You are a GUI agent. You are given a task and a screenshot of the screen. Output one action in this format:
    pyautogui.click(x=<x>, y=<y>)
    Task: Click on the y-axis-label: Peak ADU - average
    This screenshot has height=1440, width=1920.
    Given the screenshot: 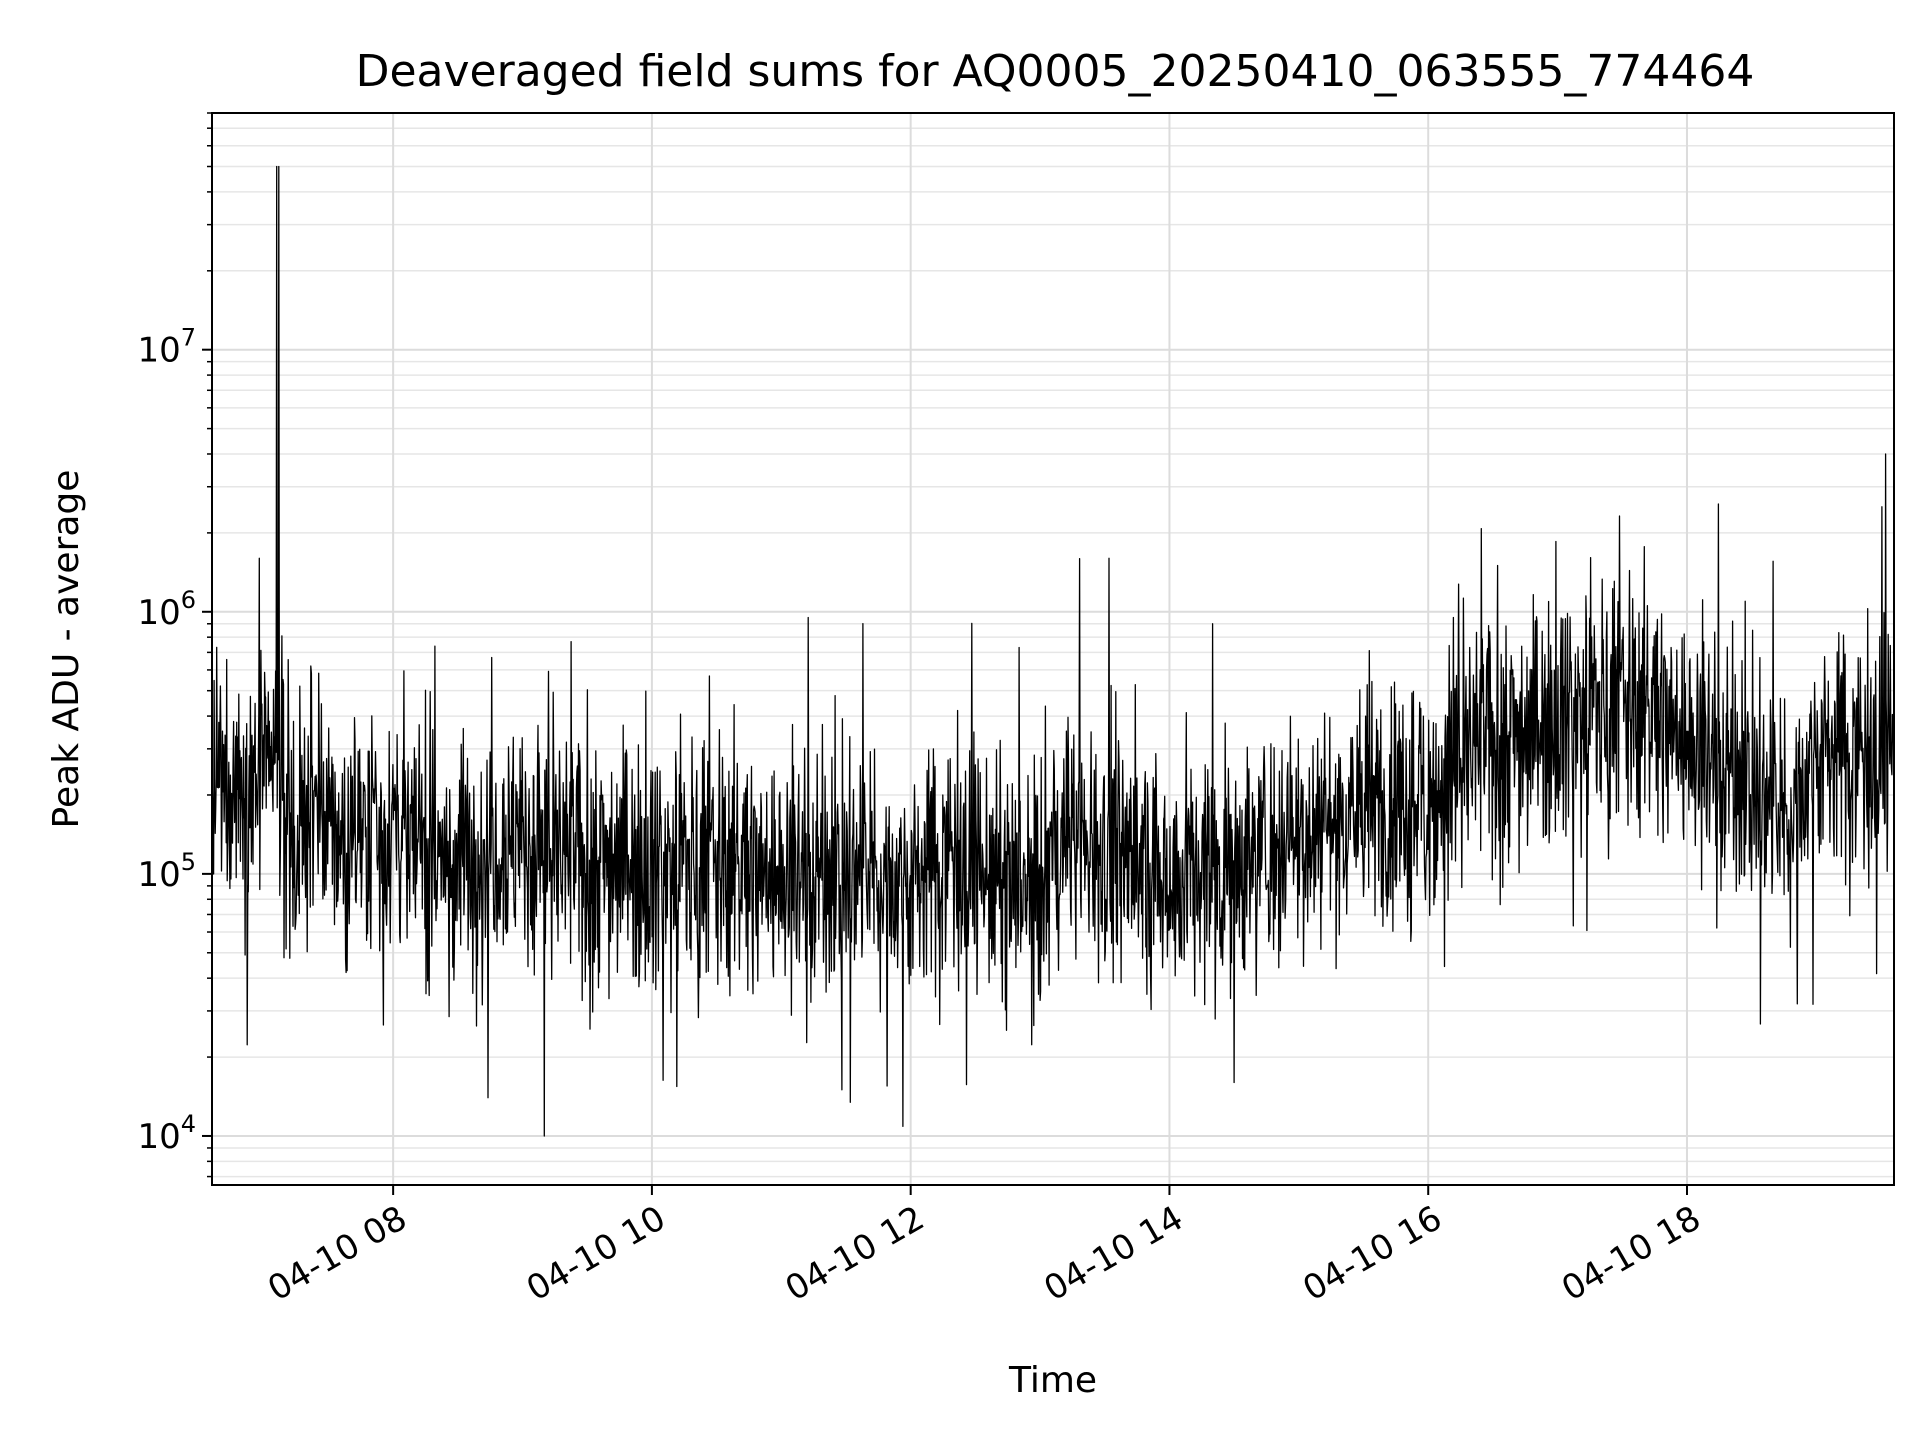 What is the action you would take?
    pyautogui.click(x=66, y=649)
    